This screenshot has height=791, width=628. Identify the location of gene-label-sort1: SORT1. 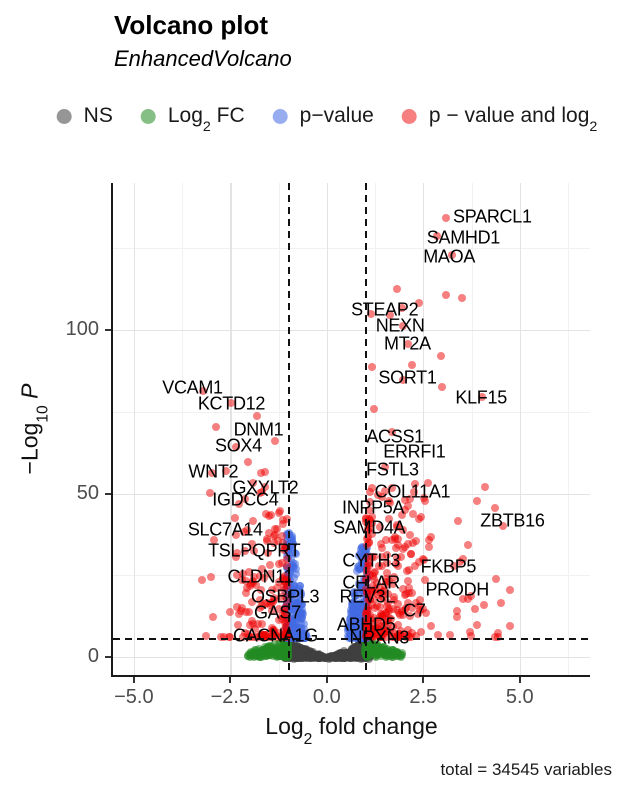
(407, 377).